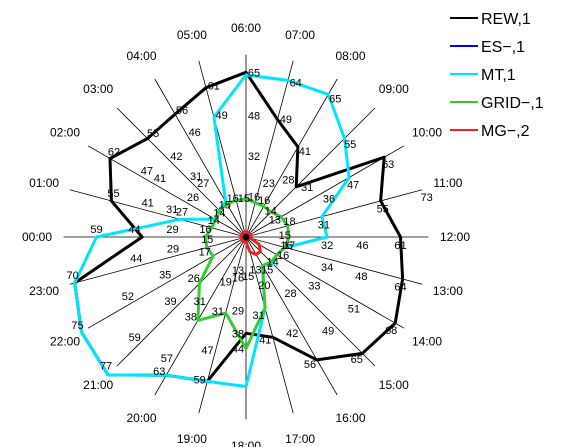  I want to click on hour-label: 07:00, so click(300, 35).